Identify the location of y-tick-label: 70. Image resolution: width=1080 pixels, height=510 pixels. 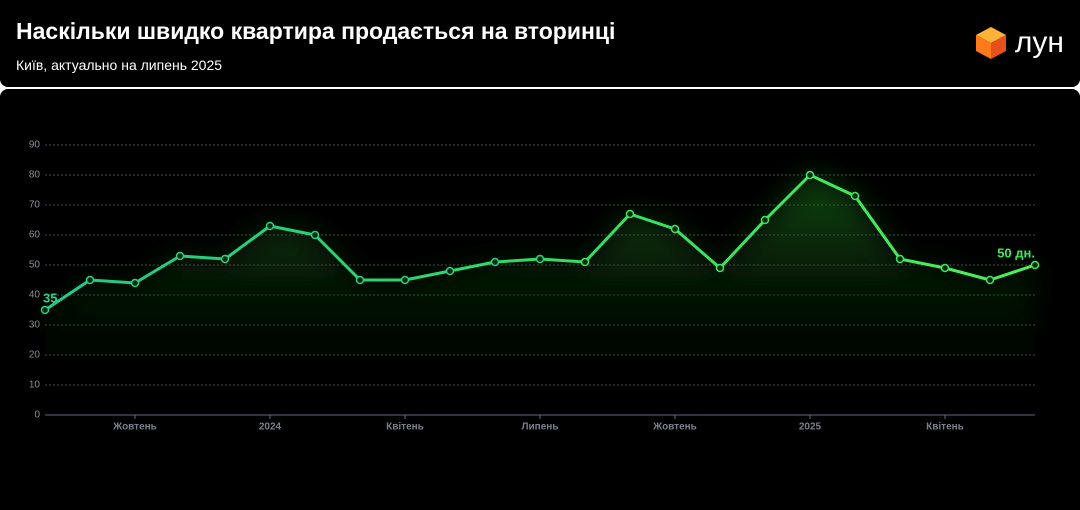
(35, 205).